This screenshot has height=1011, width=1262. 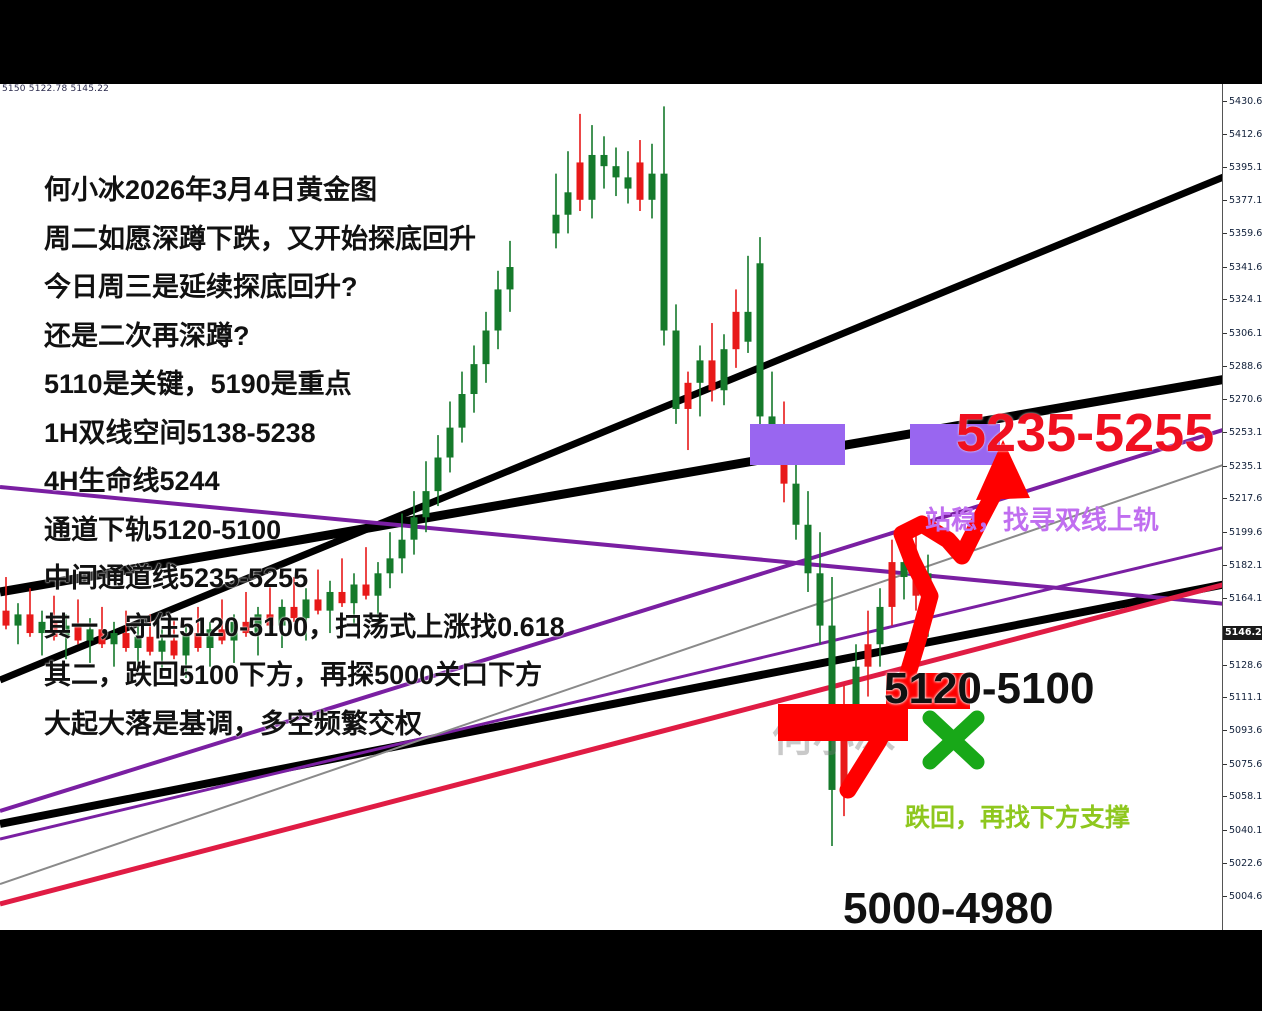 I want to click on annotation-mid-level: 5120-5100, so click(x=989, y=688).